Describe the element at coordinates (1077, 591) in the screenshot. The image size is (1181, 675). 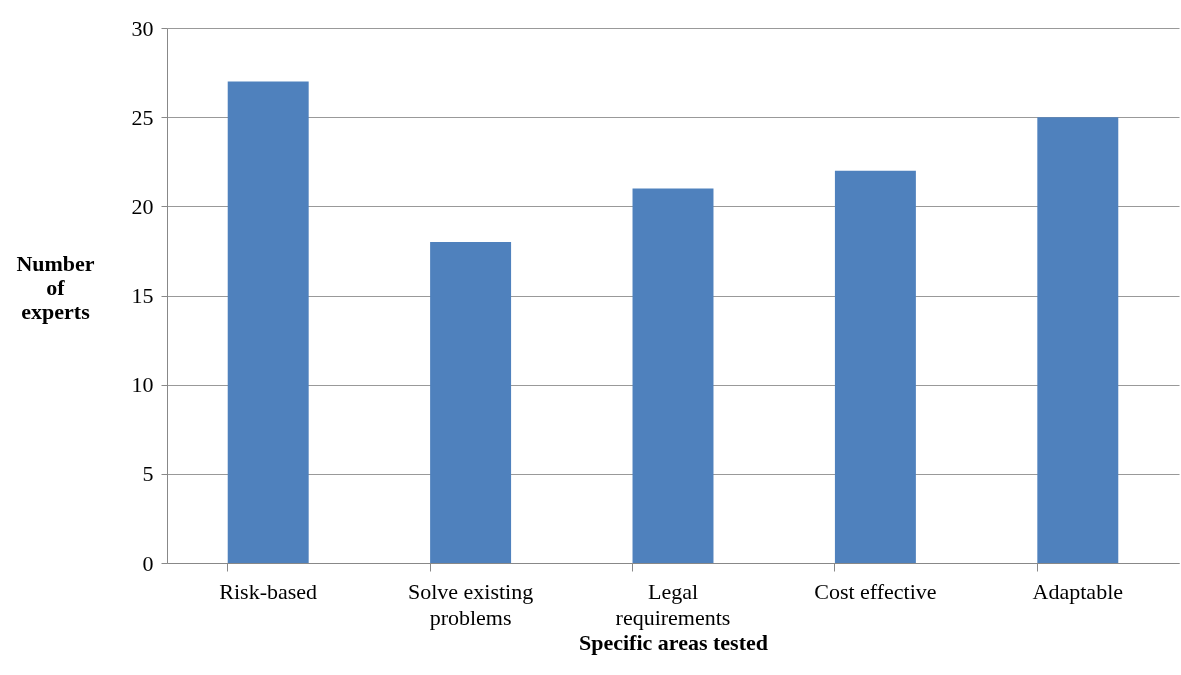
I see `x-tick-label: Adaptable` at that location.